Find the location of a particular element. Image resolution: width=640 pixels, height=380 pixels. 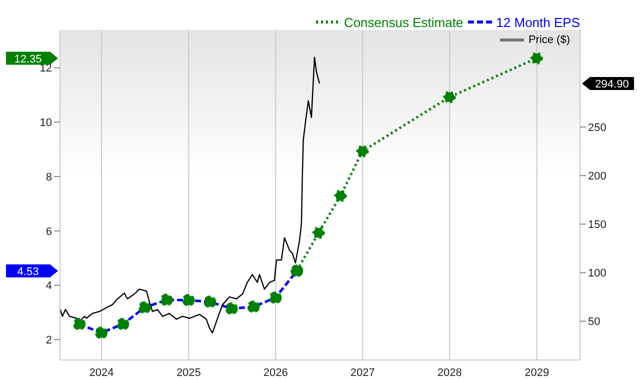

y2-tick-label: 100 is located at coordinates (597, 274).